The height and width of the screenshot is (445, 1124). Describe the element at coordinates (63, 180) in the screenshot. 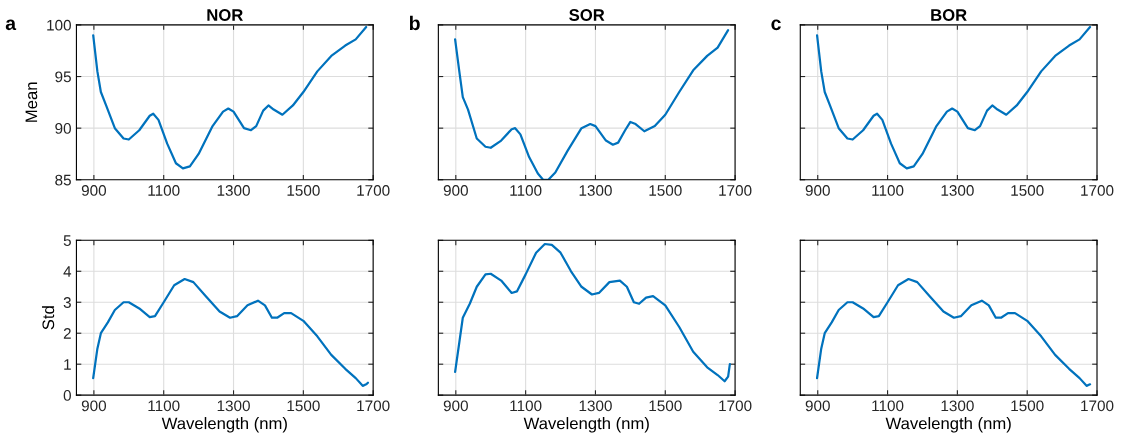

I see `y-tick-label: 85` at that location.